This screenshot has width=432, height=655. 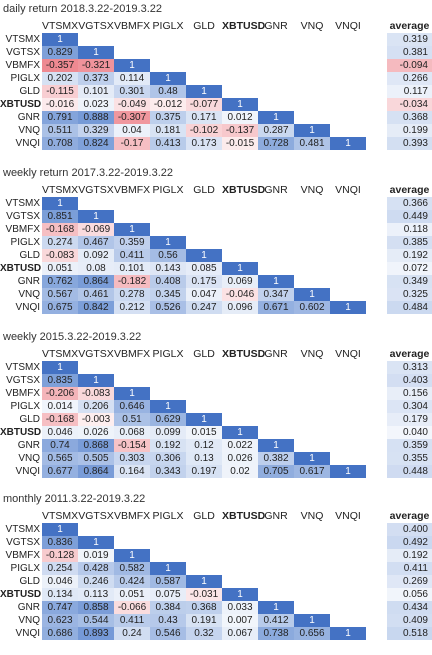 What do you see at coordinates (409, 620) in the screenshot?
I see `average-cell: 0.409` at bounding box center [409, 620].